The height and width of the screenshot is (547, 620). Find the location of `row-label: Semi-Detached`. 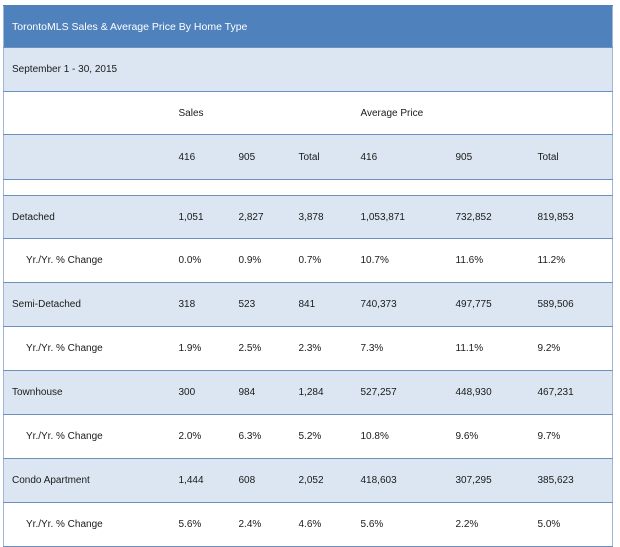

row-label: Semi-Detached is located at coordinates (87, 304).